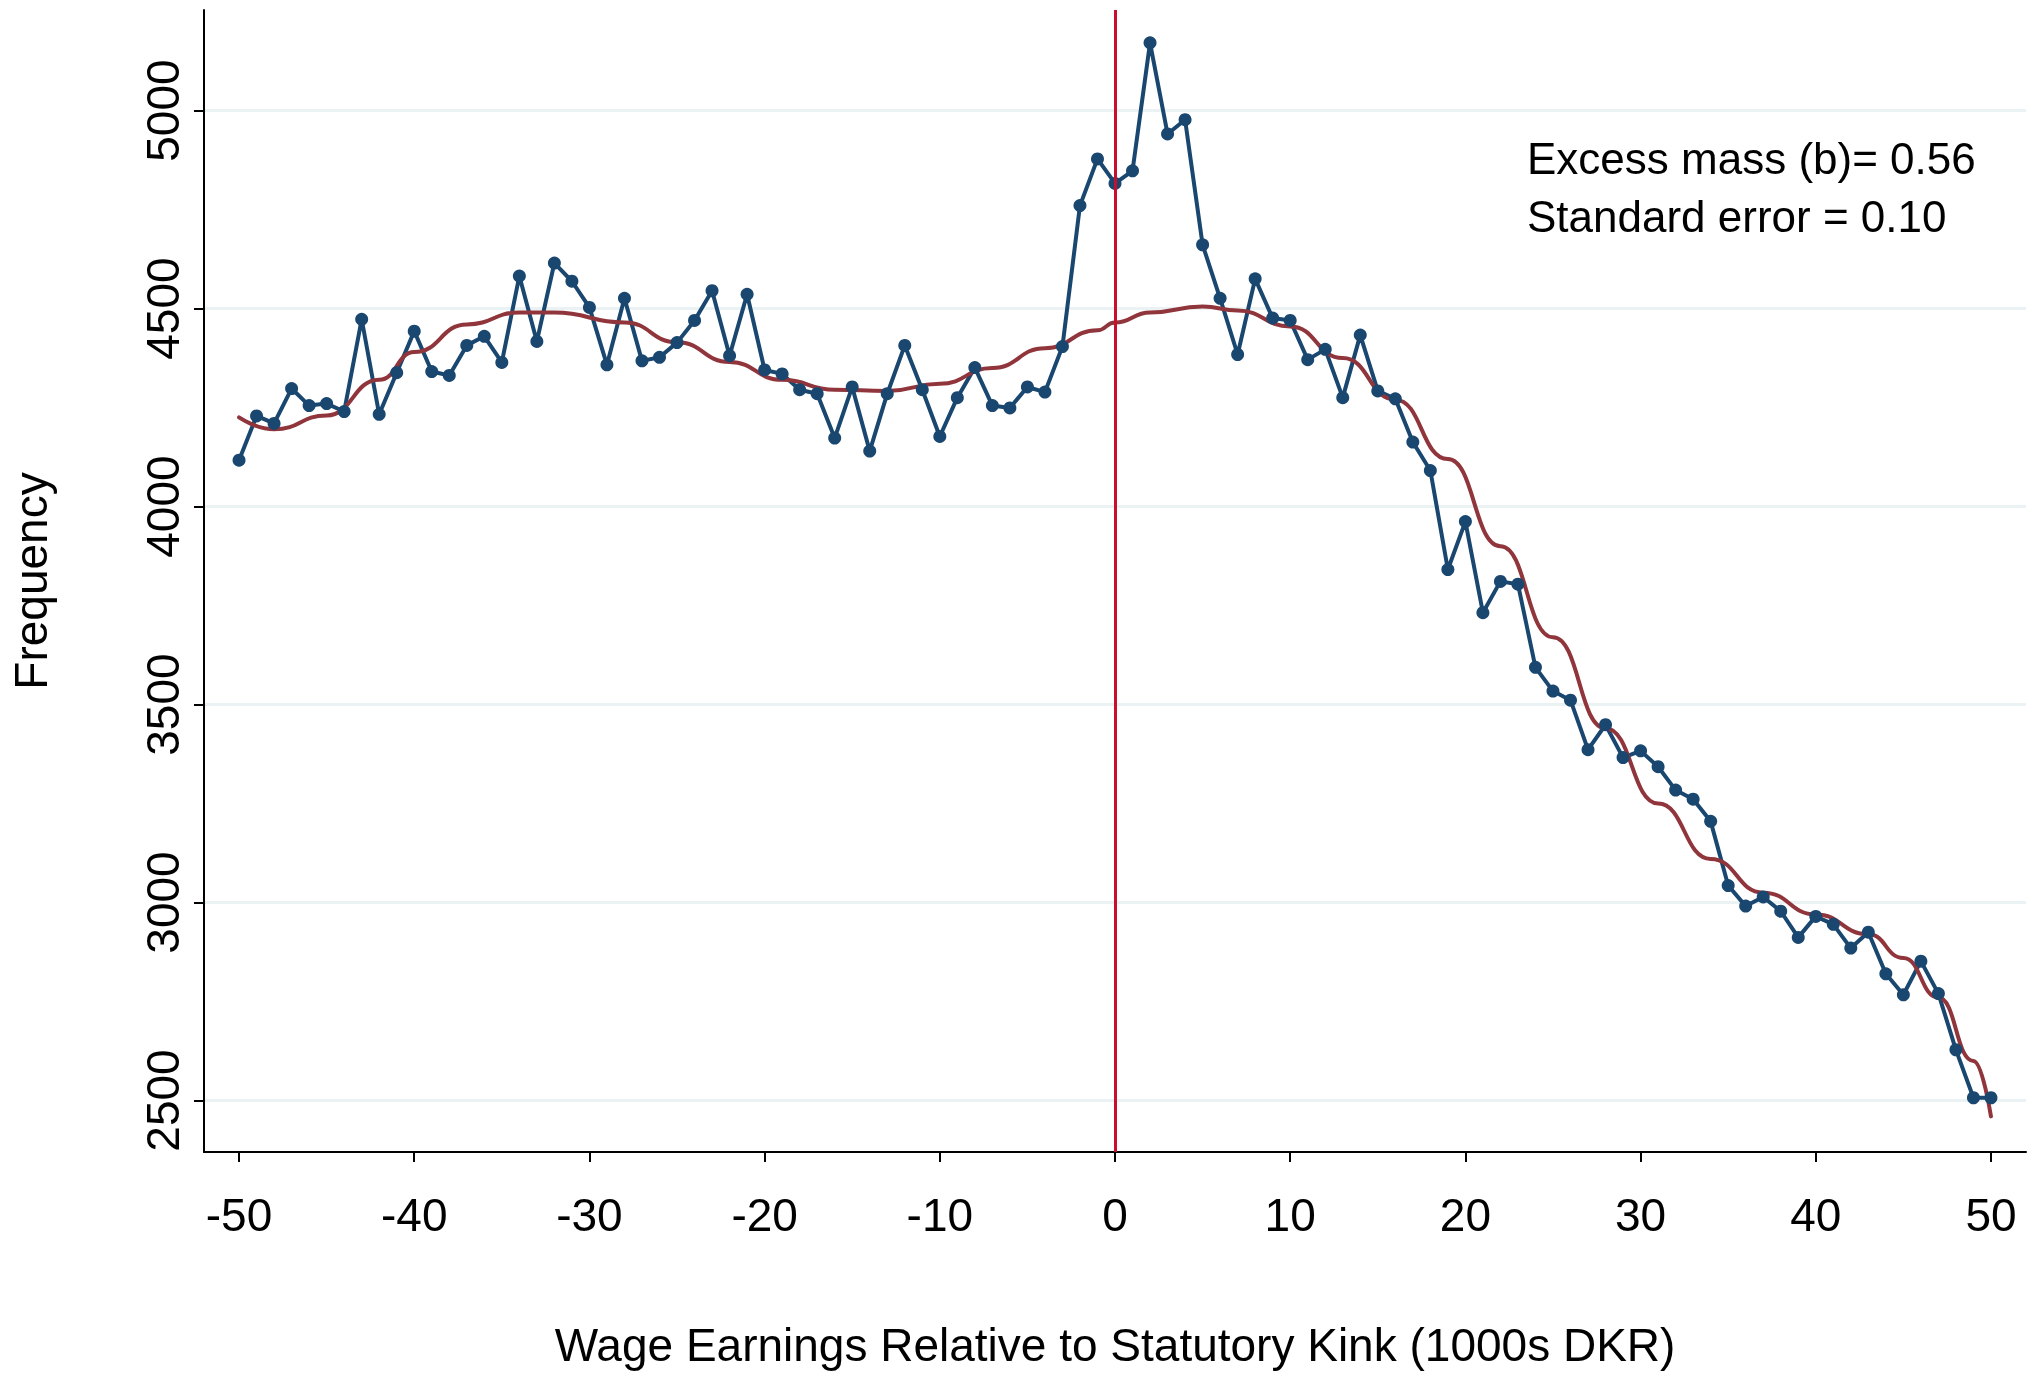 Image resolution: width=2043 pixels, height=1375 pixels. I want to click on x-tick-label: -30, so click(589, 1215).